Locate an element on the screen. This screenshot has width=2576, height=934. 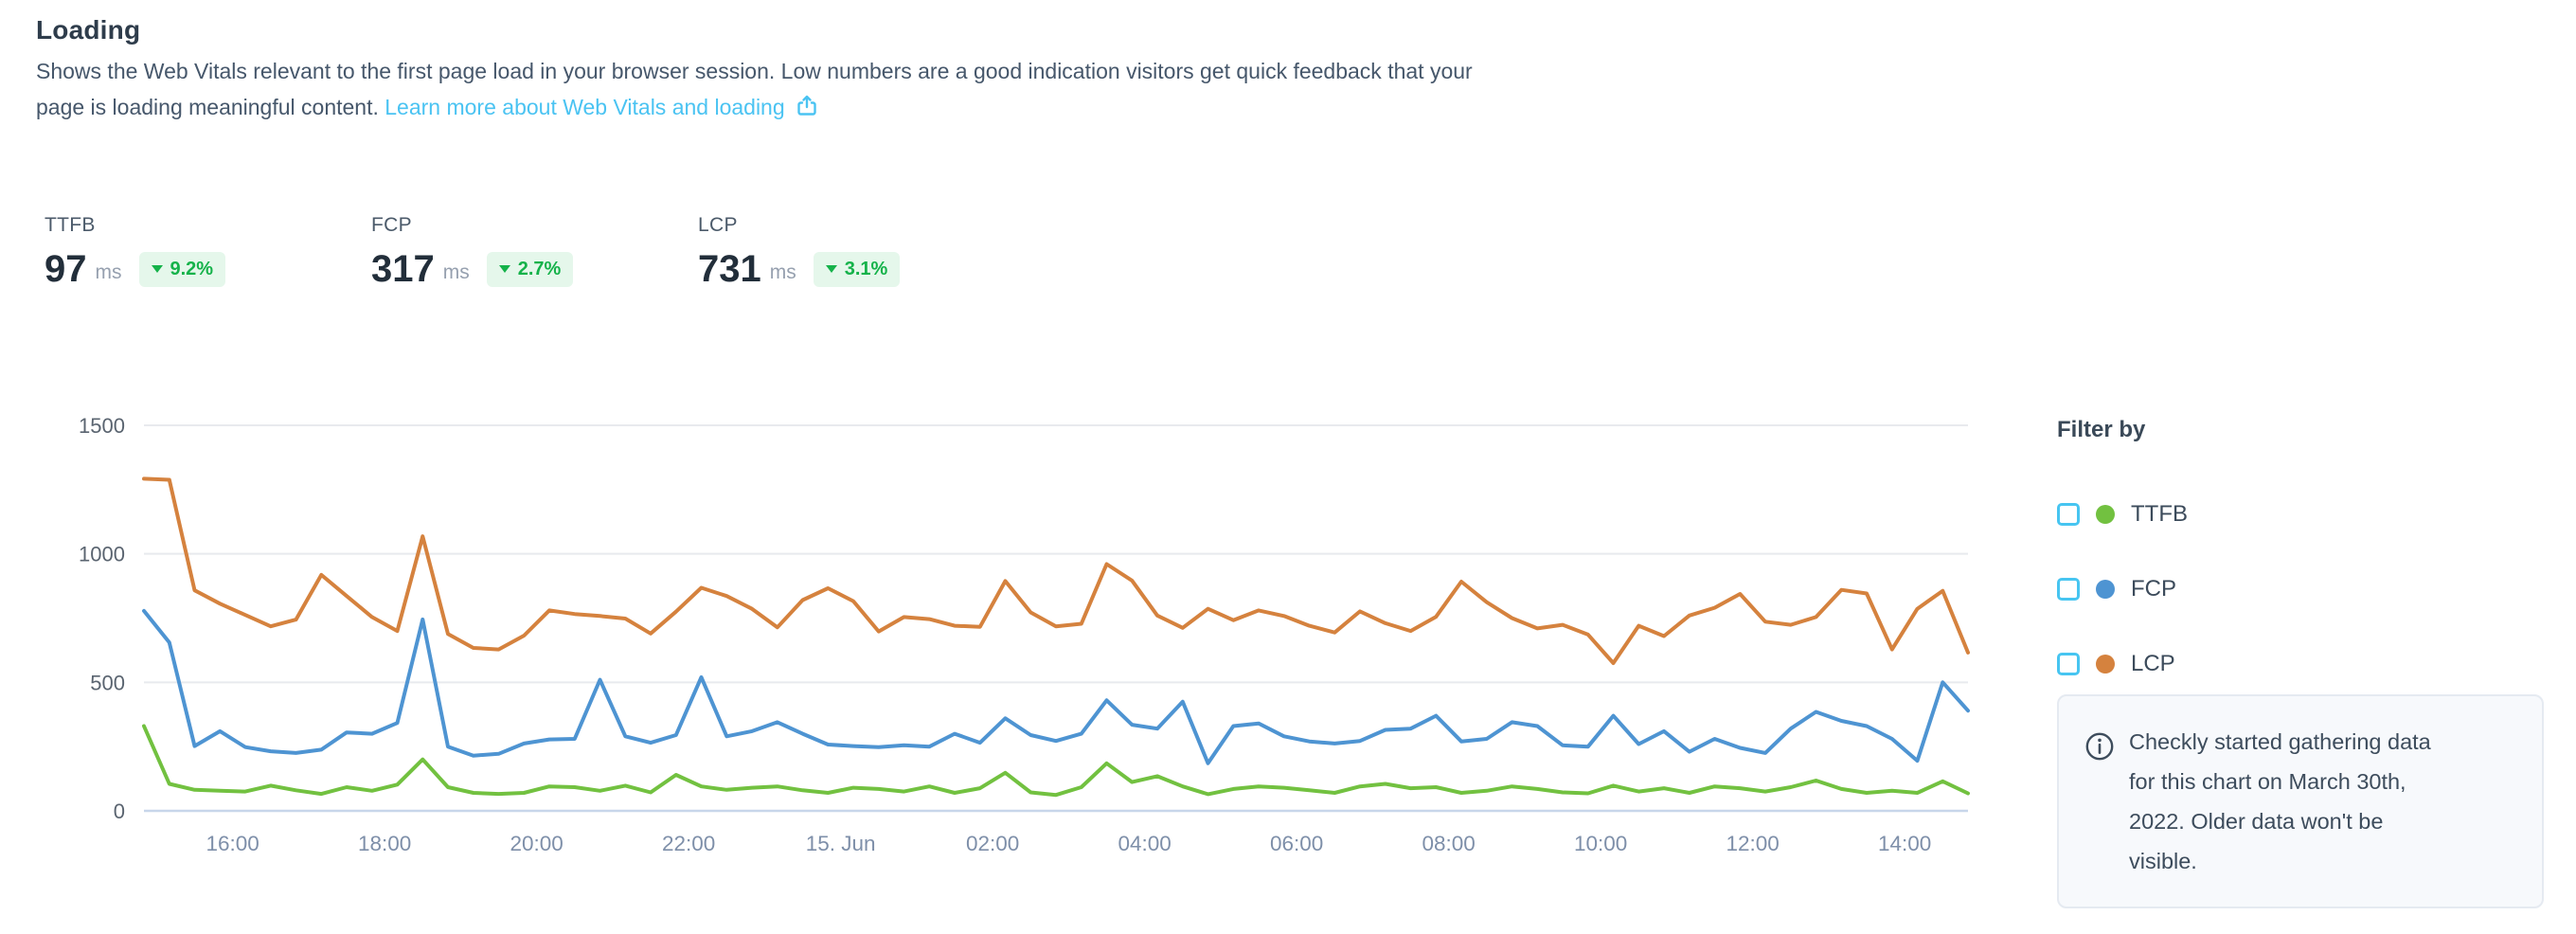
series-line-lcp is located at coordinates (1056, 570).